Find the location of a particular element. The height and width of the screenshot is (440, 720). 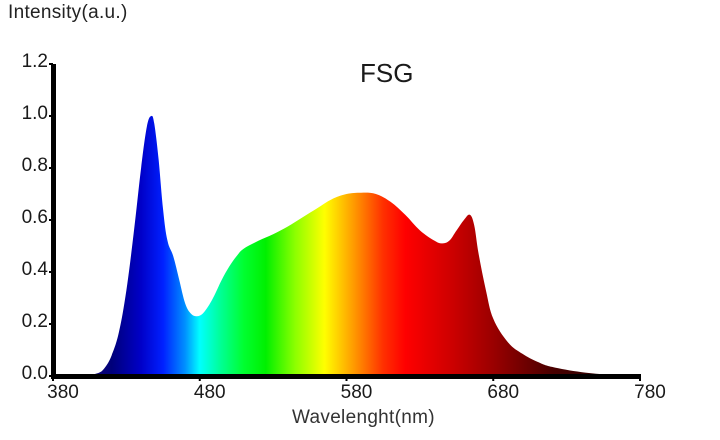

y-tick-label: 1.0 is located at coordinates (34, 113).